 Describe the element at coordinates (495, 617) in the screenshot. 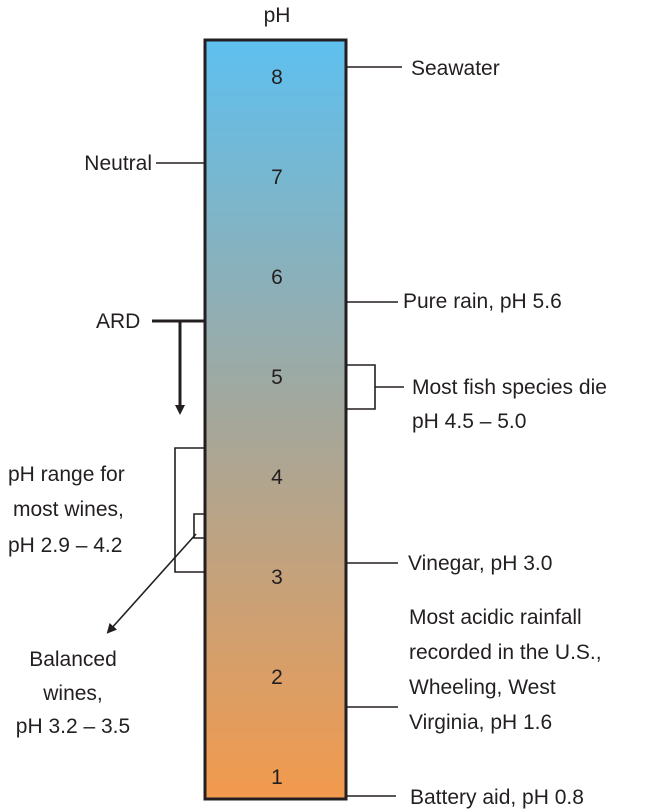

I see `acidic-rain-label-line1: Most acidic rainfall` at that location.